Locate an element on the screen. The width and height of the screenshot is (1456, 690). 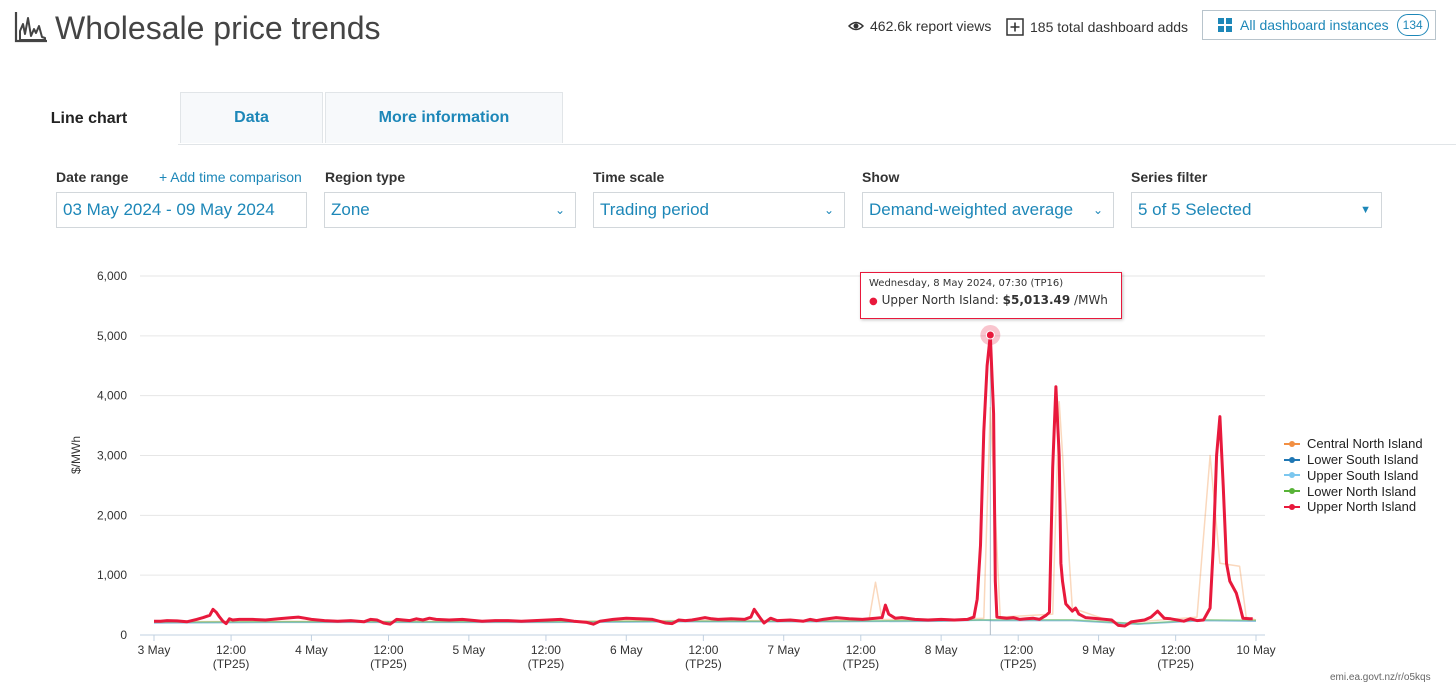
legend-item-lower-north-island: Lower North Island is located at coordinates (1353, 491).